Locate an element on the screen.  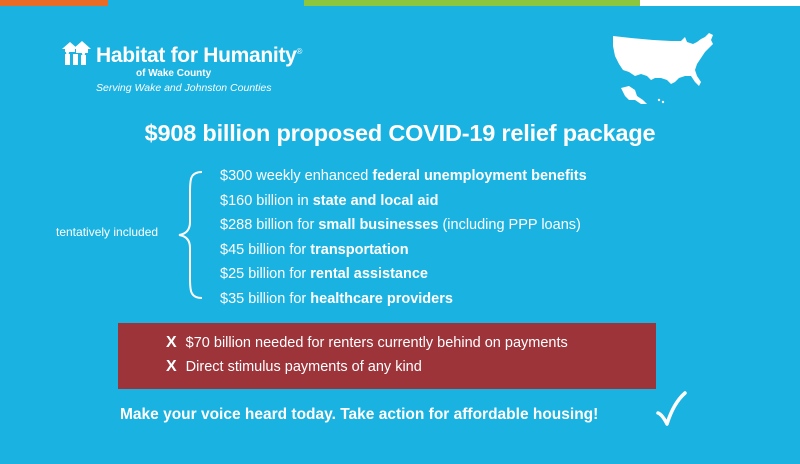
usa-map-icon is located at coordinates (663, 68).